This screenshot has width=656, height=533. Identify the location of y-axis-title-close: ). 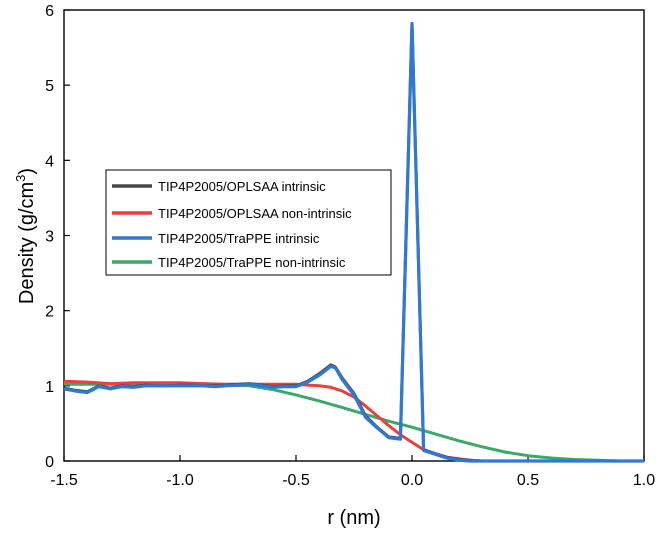
(27, 171).